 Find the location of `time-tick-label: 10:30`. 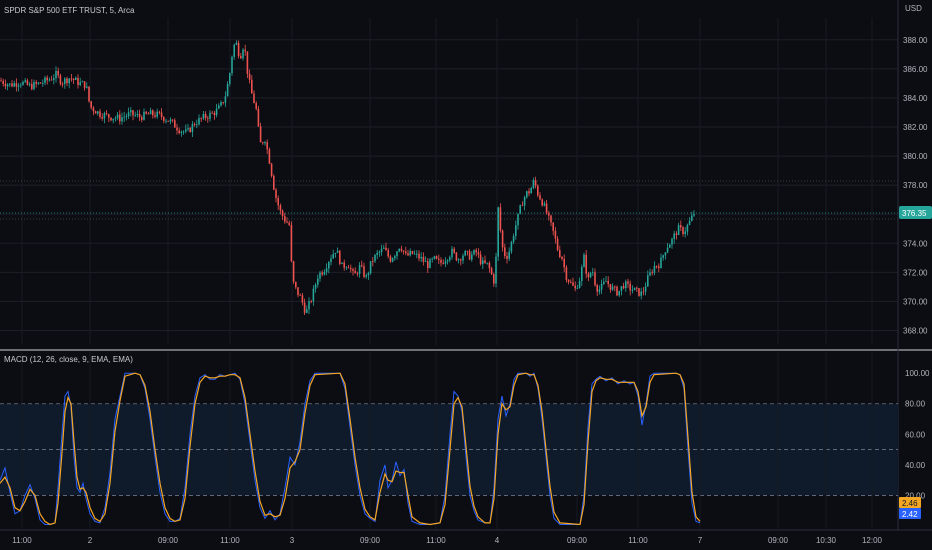

time-tick-label: 10:30 is located at coordinates (826, 540).